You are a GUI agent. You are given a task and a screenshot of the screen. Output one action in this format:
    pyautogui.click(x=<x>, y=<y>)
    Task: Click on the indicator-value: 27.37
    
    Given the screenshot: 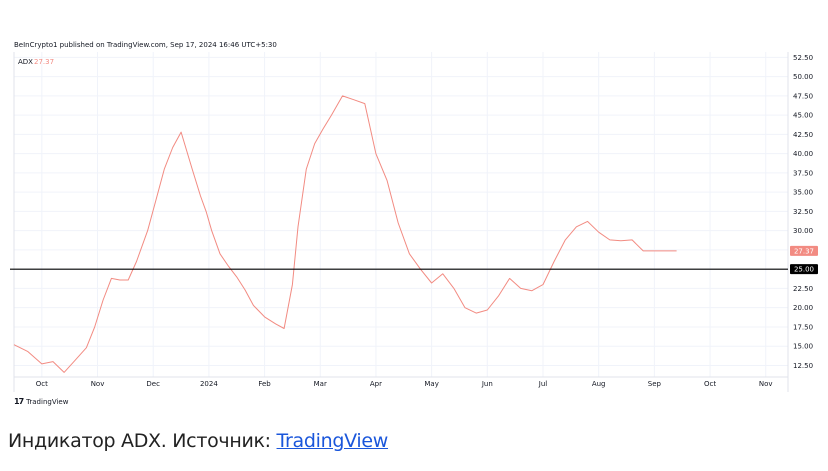 What is the action you would take?
    pyautogui.click(x=44, y=62)
    